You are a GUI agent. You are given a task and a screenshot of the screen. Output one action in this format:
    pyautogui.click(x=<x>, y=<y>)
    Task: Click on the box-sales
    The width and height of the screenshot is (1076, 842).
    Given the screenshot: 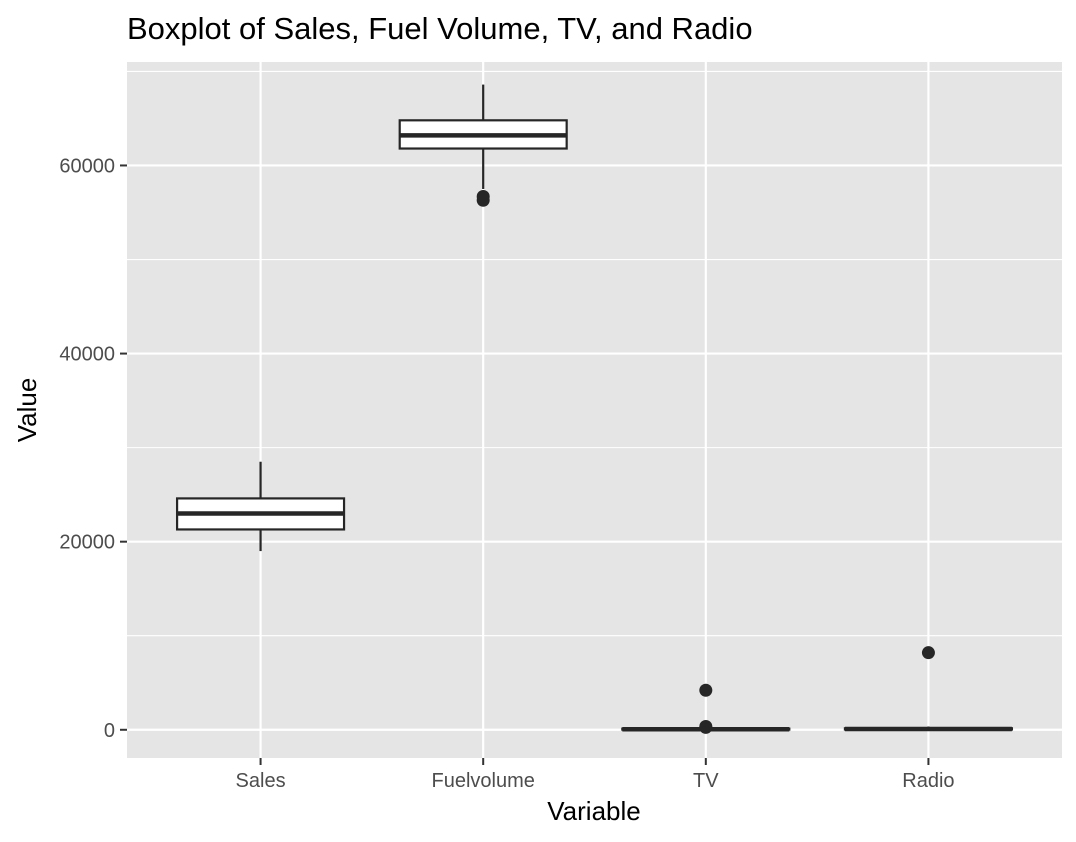 What is the action you would take?
    pyautogui.click(x=260, y=506)
    